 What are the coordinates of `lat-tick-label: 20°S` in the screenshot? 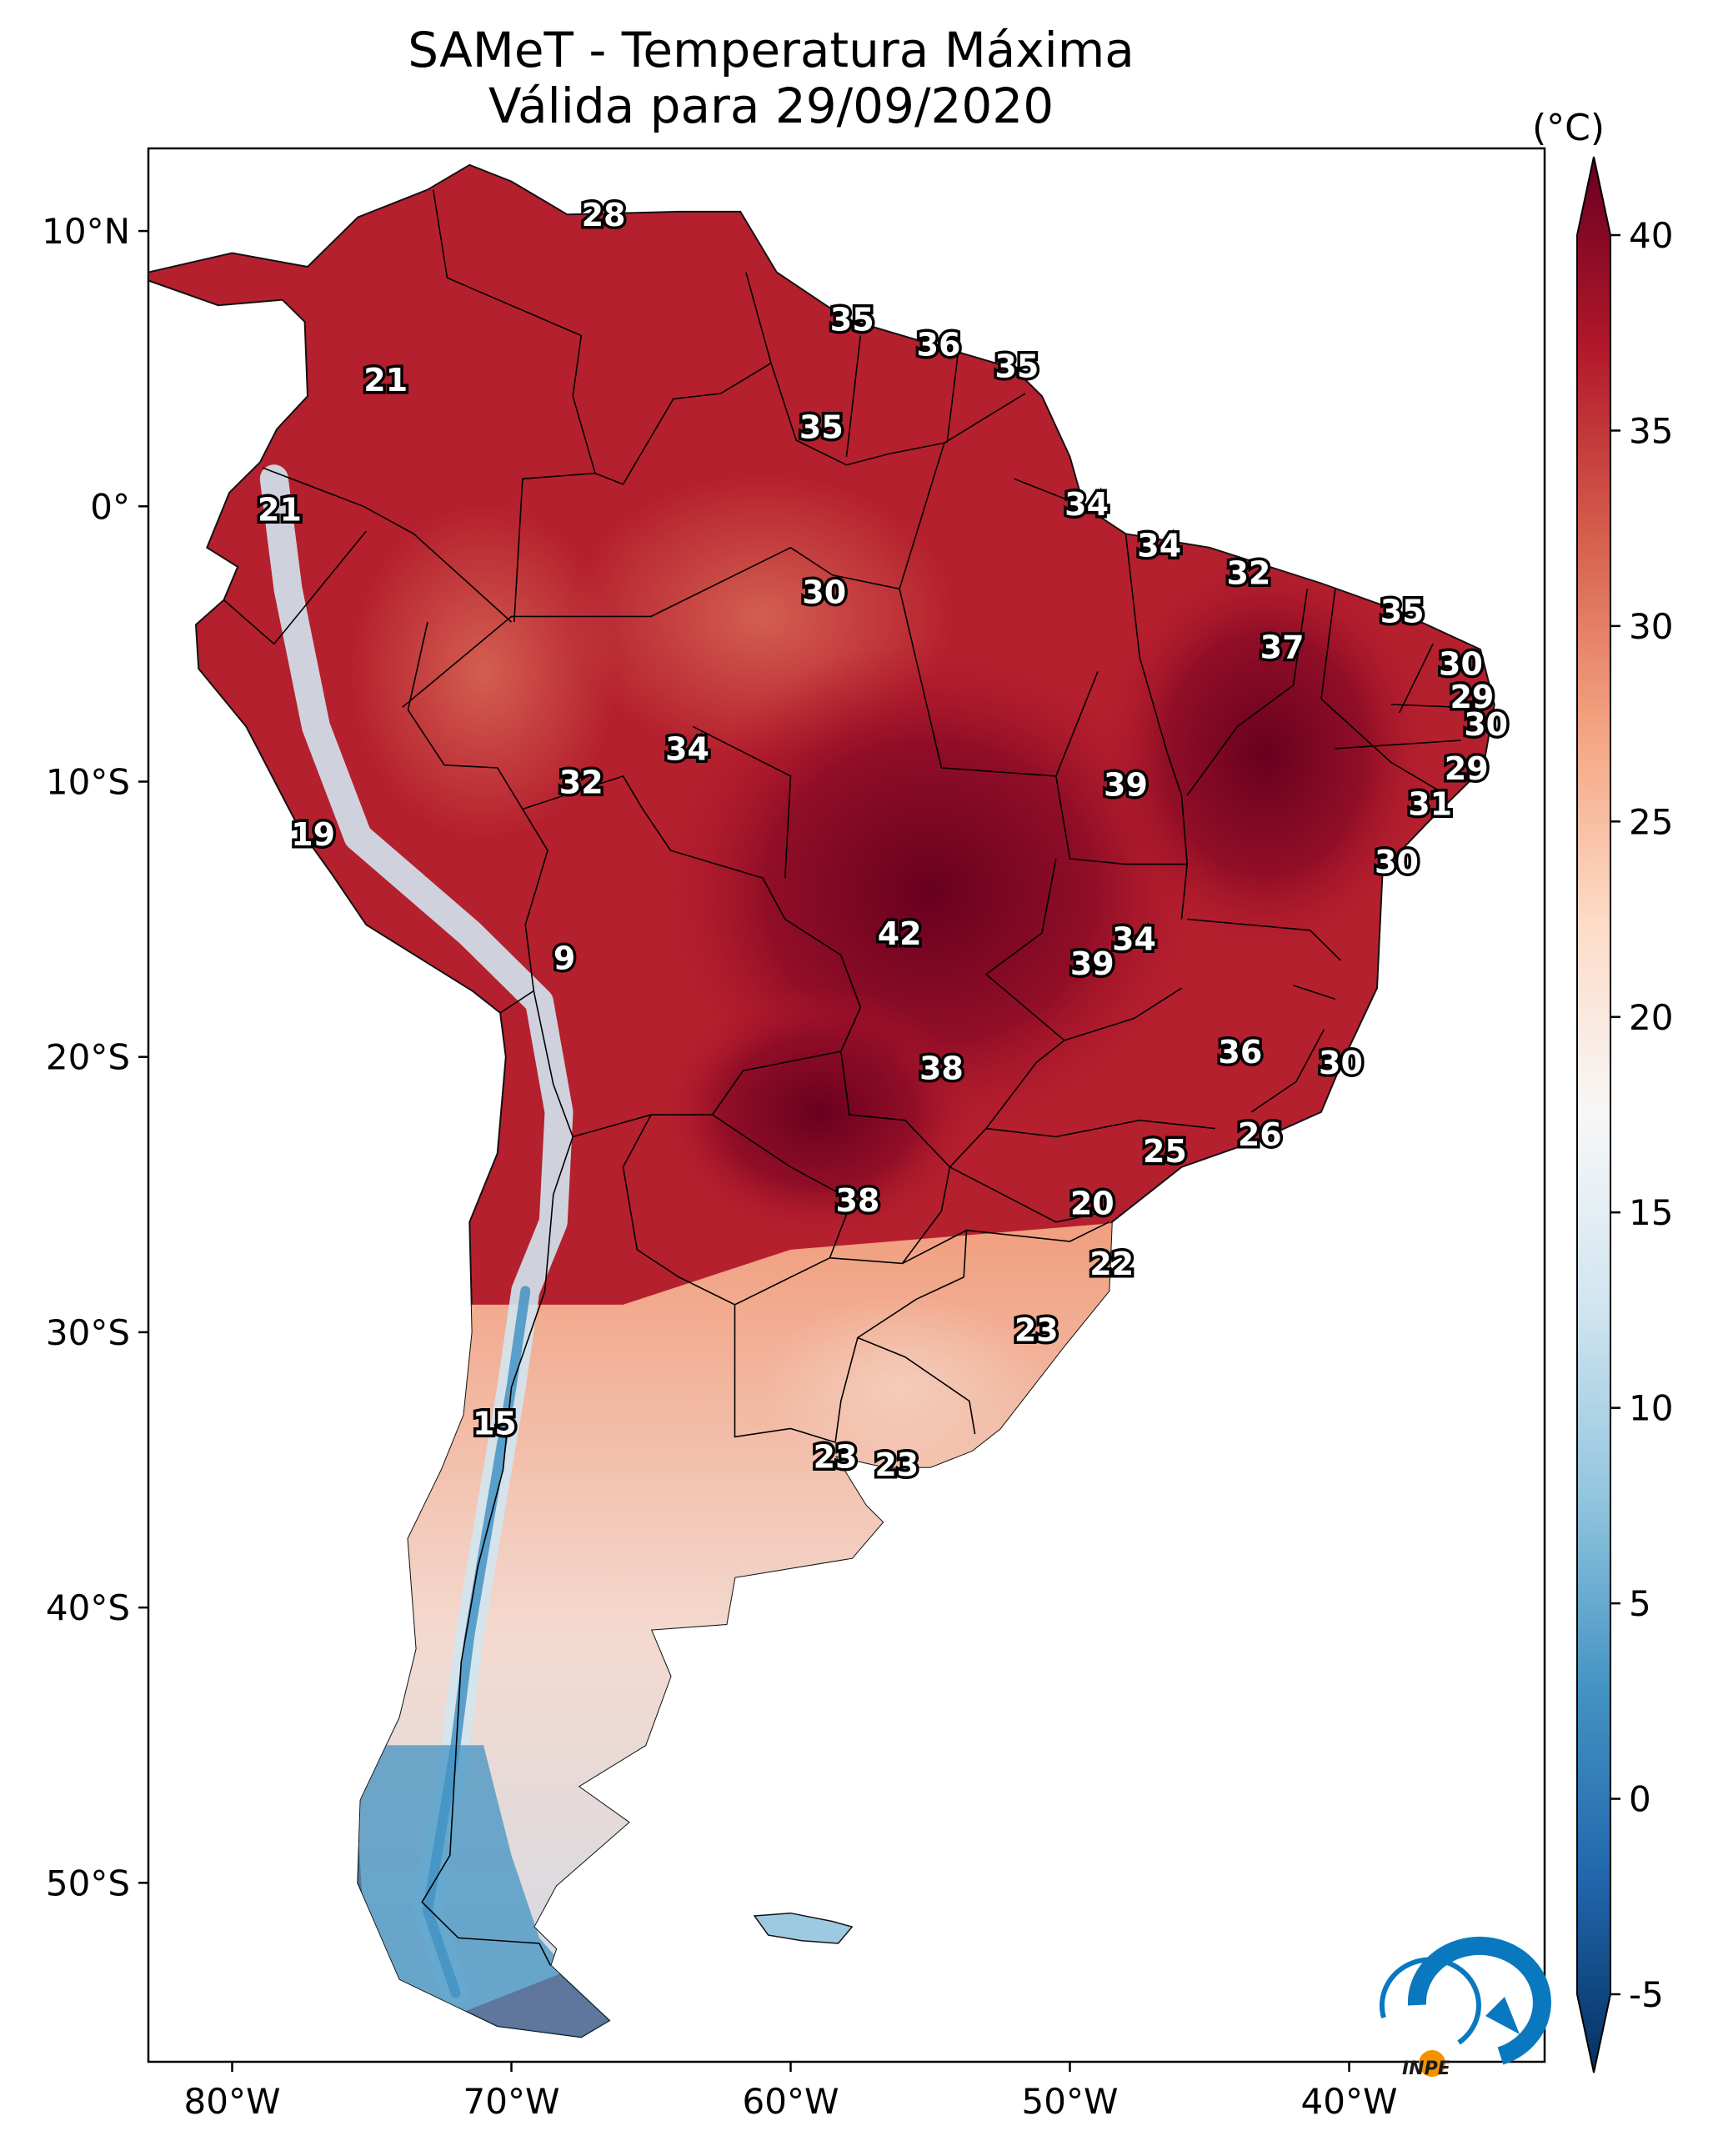 It's located at (88, 1057).